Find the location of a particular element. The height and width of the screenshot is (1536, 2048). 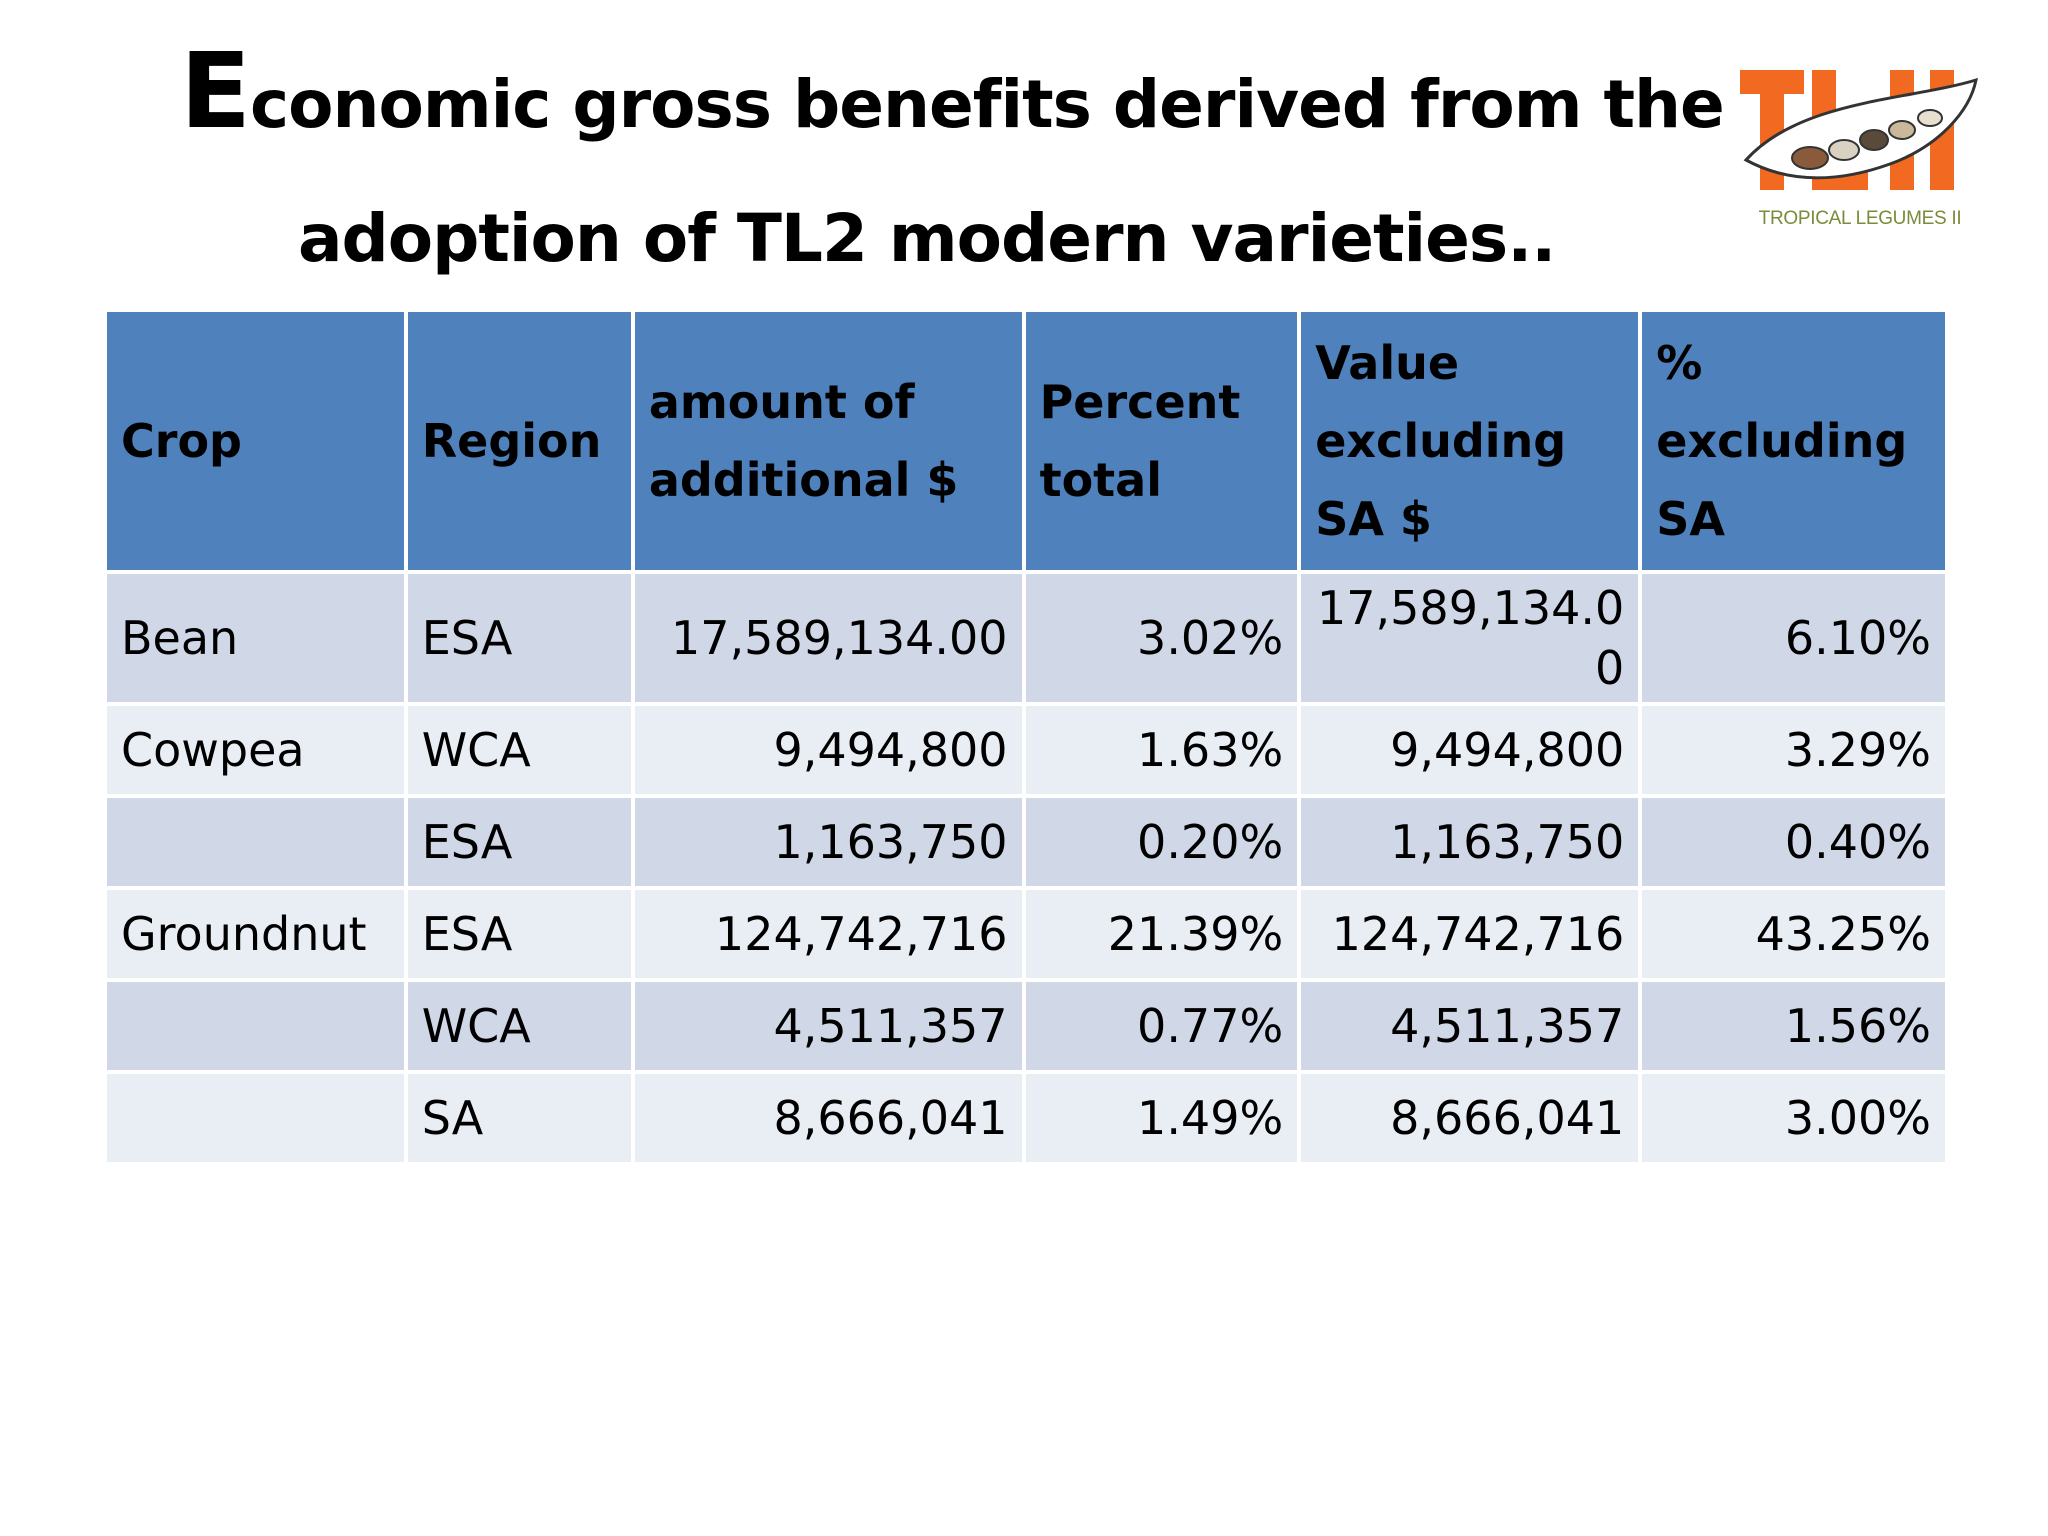

cell-amount: 8,666,041 is located at coordinates (828, 1118).